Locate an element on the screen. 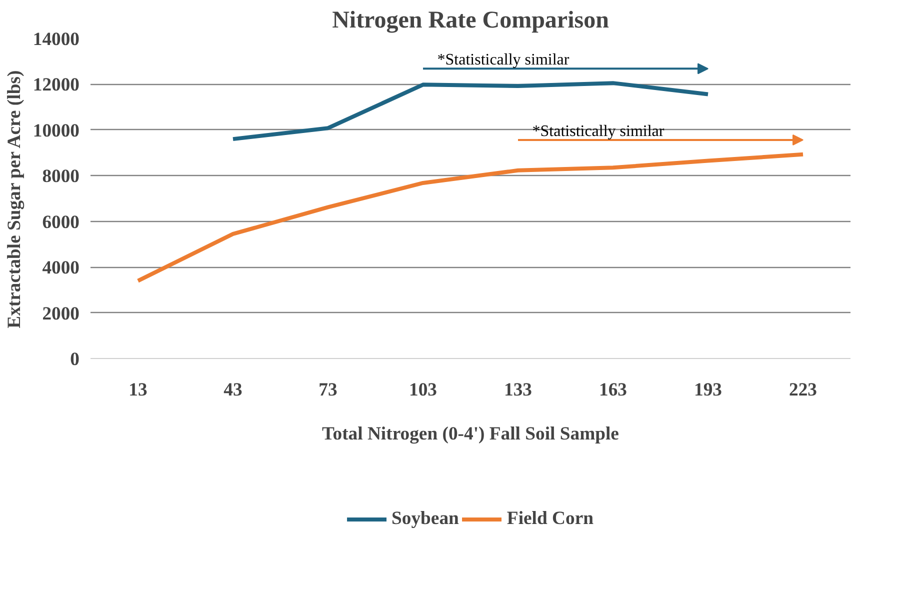 This screenshot has height=595, width=923. y-tick-label: 8000 is located at coordinates (61, 177).